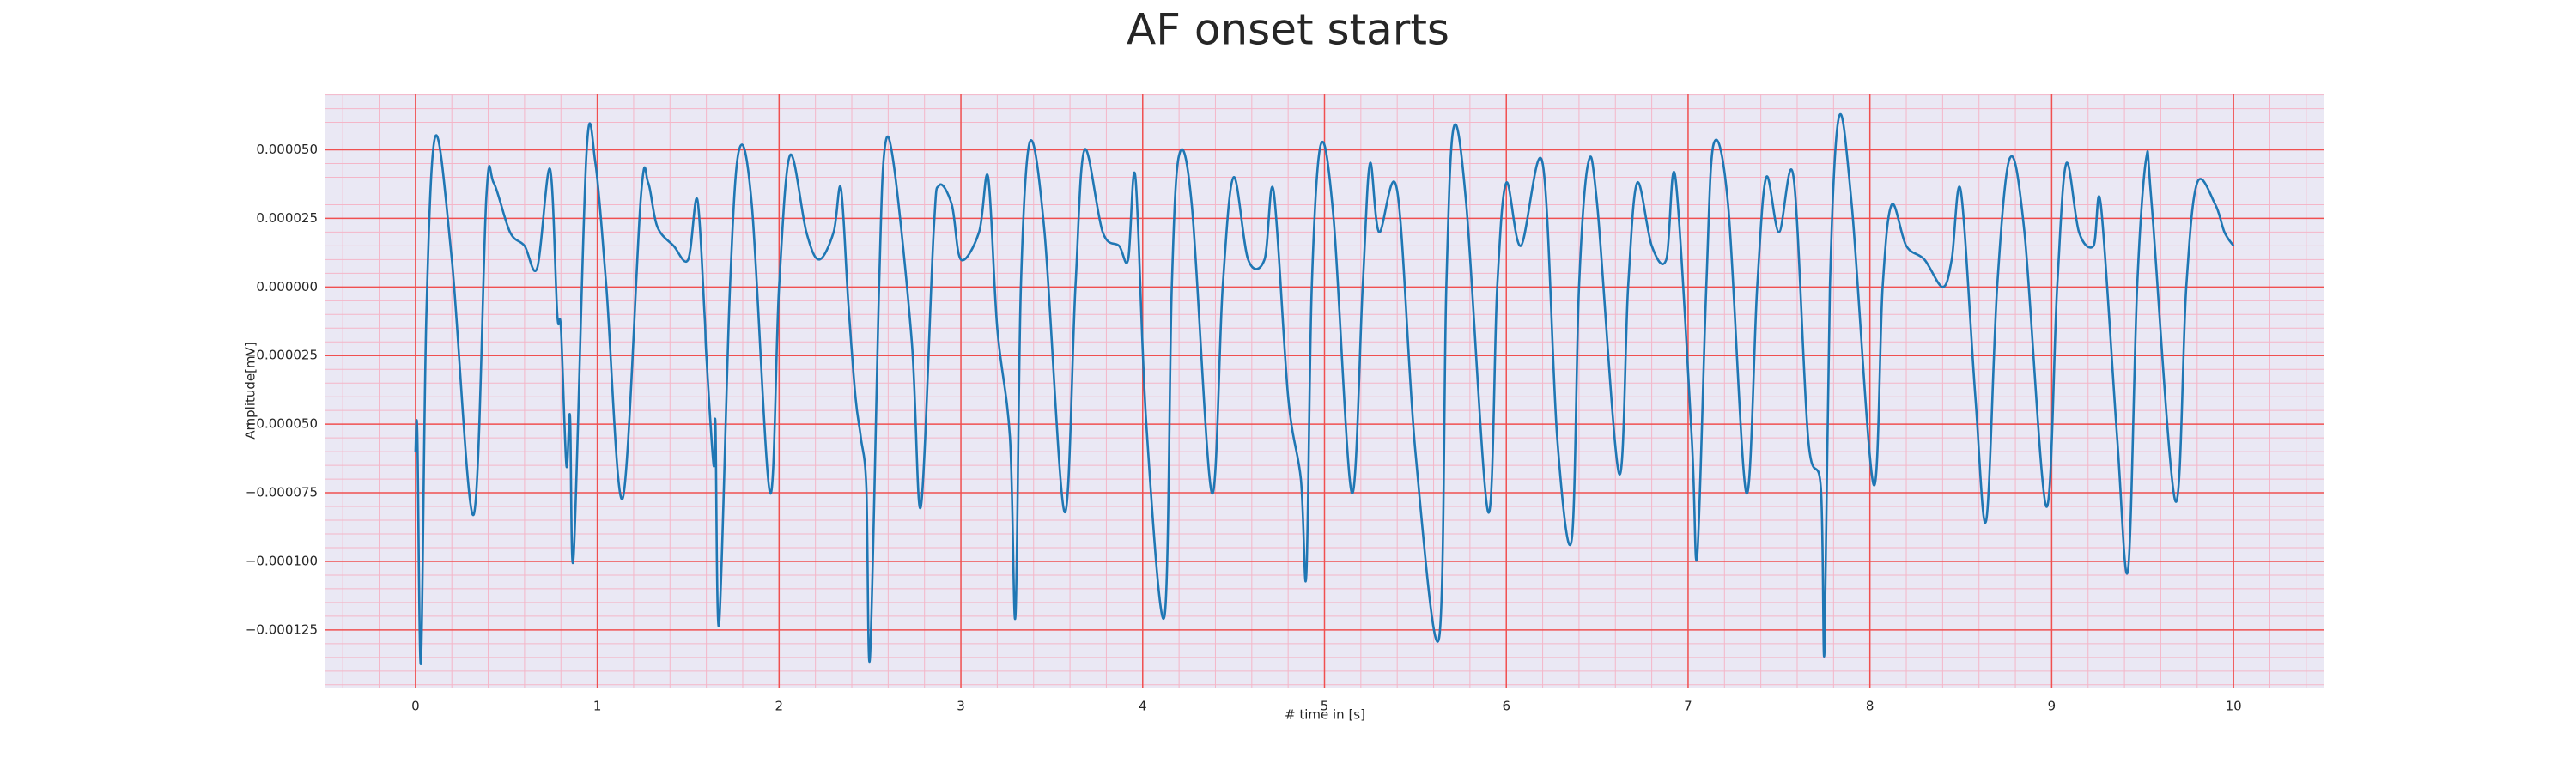 The image size is (2576, 776). What do you see at coordinates (1688, 707) in the screenshot?
I see `x-tick-label: 7` at bounding box center [1688, 707].